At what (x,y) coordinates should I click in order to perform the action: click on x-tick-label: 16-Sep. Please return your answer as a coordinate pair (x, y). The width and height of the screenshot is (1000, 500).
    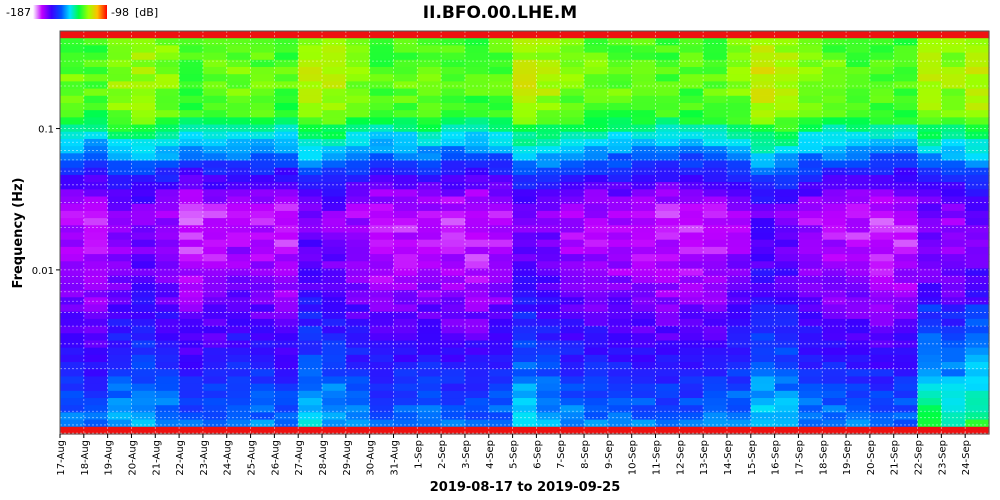
    Looking at the image, I should click on (776, 457).